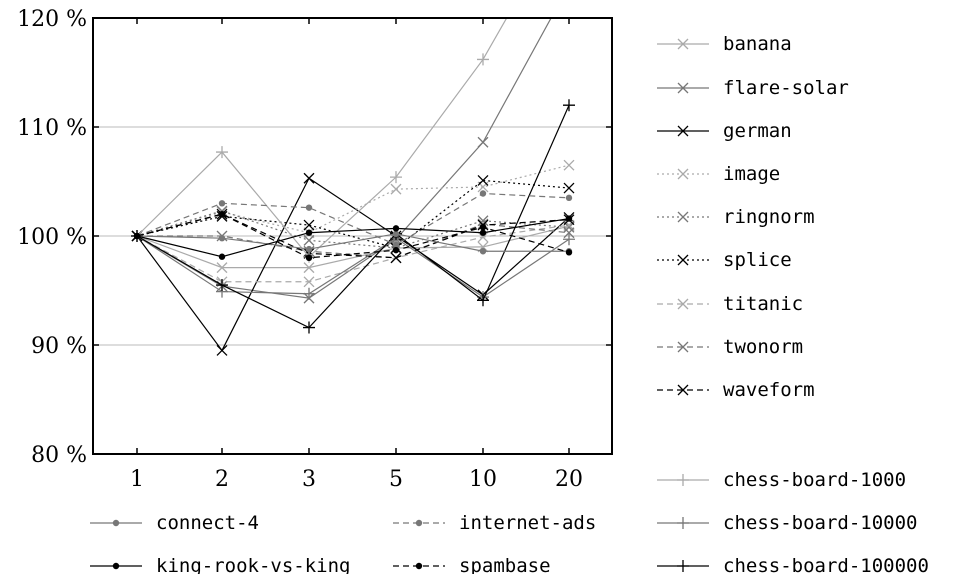  Describe the element at coordinates (724, 260) in the screenshot. I see `legend-entry-splice: splice` at that location.